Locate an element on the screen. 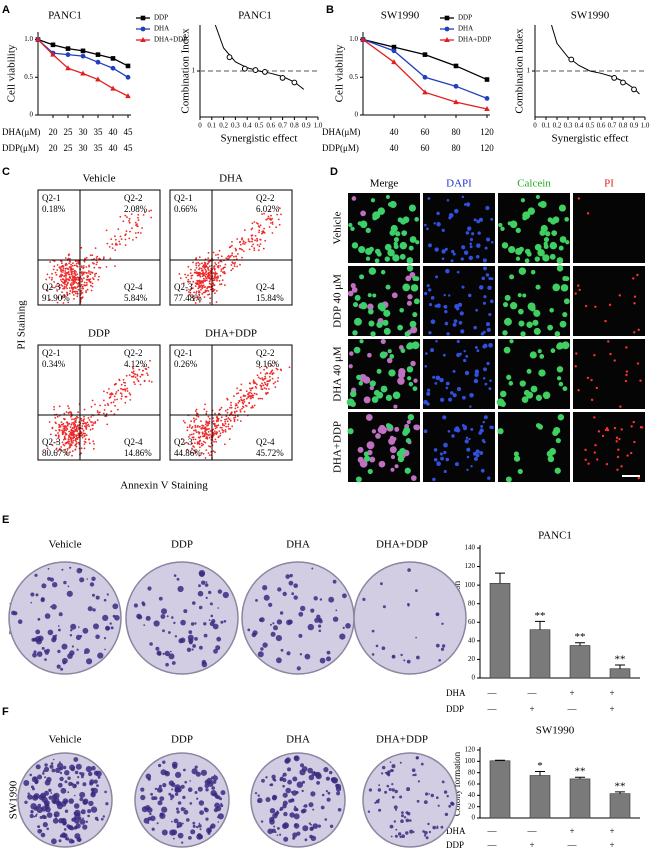 The image size is (655, 850). x-axis-label: Synergistic effect is located at coordinates (590, 139).